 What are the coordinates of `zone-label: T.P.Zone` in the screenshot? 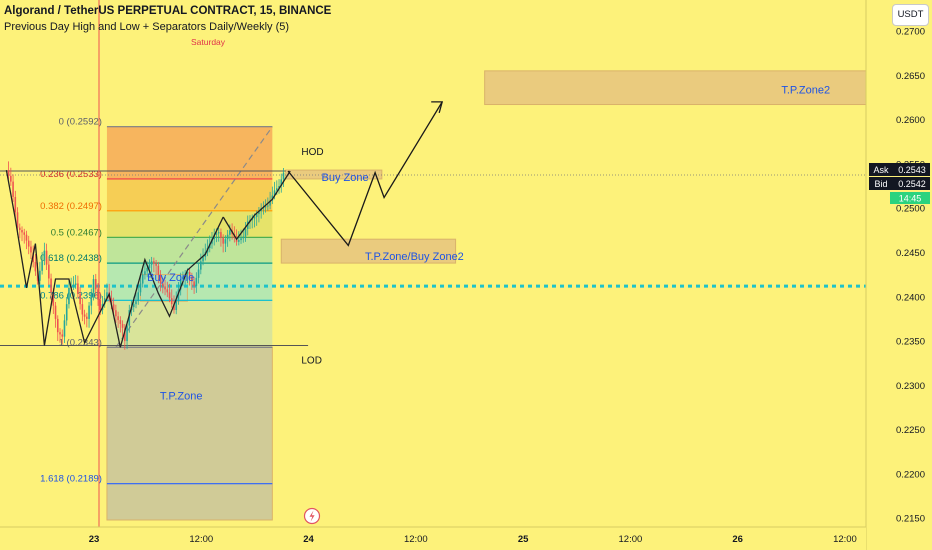 It's located at (181, 397).